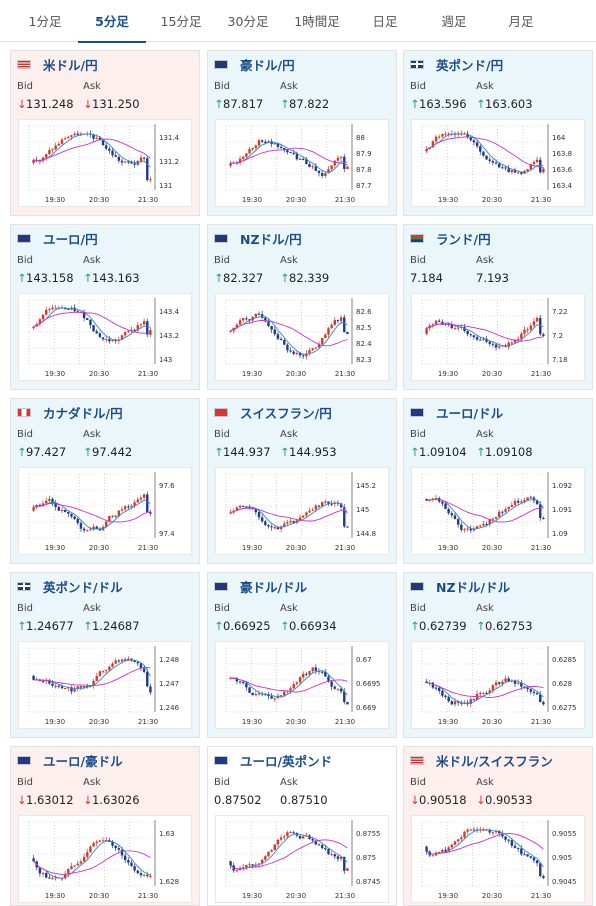  What do you see at coordinates (88, 800) in the screenshot?
I see `arrow-down-icon: ↓` at bounding box center [88, 800].